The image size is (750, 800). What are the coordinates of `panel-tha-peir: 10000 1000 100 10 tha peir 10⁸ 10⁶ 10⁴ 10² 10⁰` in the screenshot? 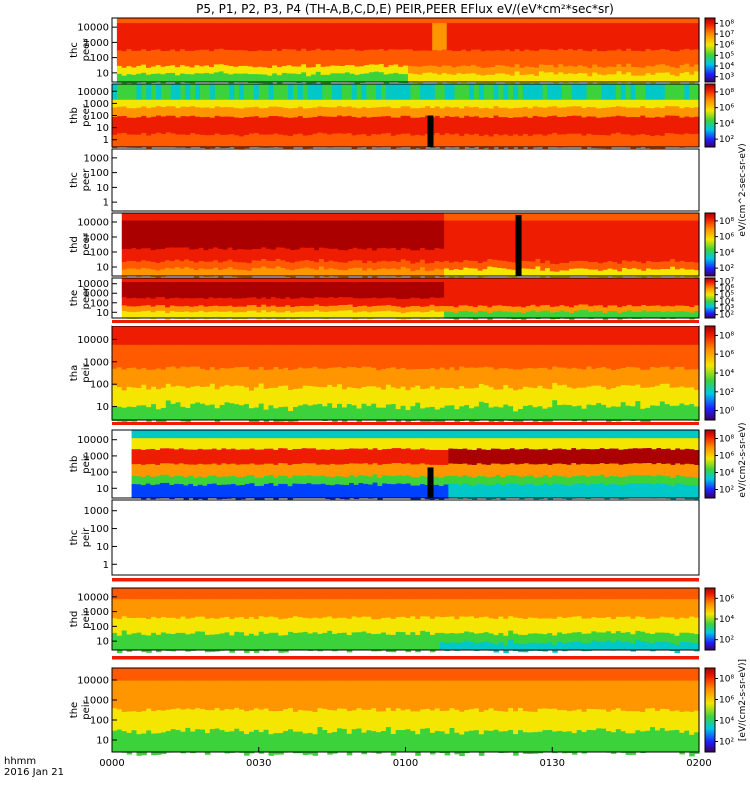 It's located at (401, 376).